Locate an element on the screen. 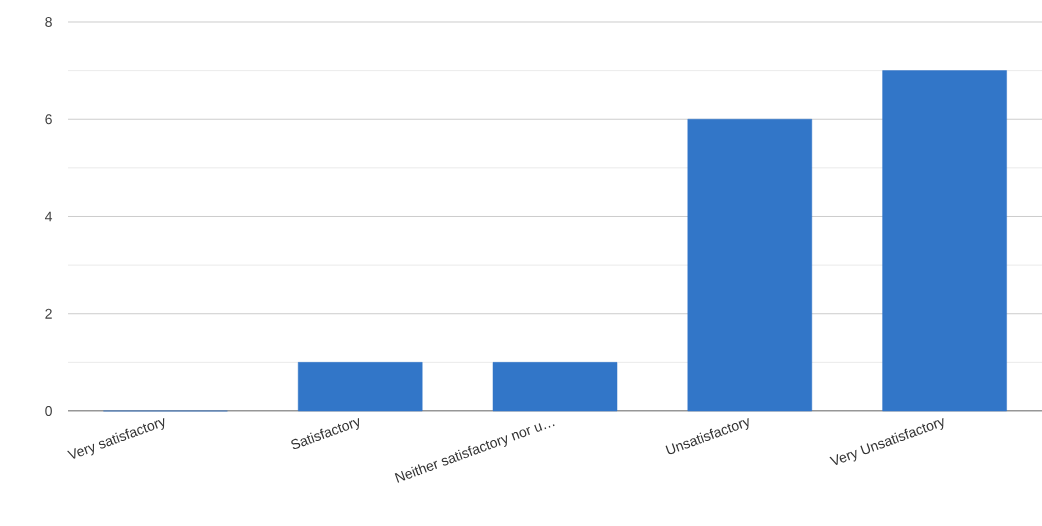 This screenshot has height=526, width=1042. y-tick-label: 4 is located at coordinates (49, 216).